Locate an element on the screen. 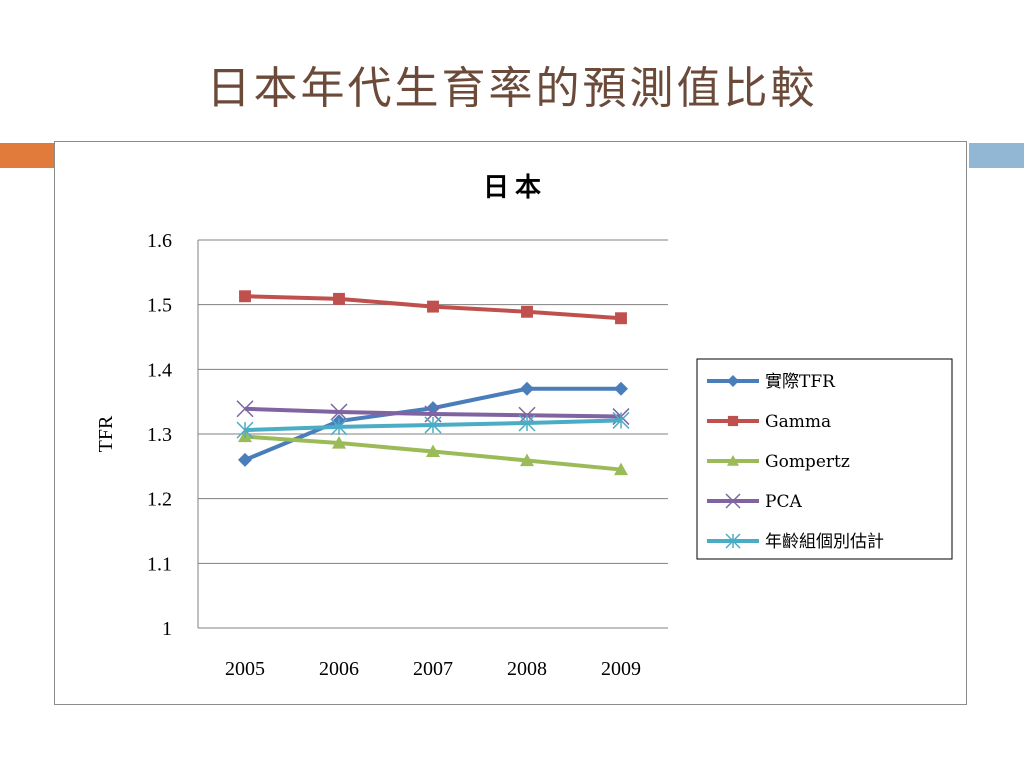 The image size is (1024, 768). y-tick-label: 1.3 is located at coordinates (159, 435).